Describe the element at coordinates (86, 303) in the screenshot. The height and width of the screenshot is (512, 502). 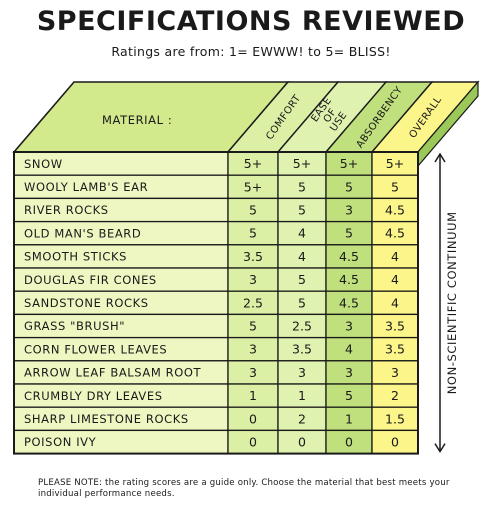
I see `material-name: SANDSTONE ROCKS` at that location.